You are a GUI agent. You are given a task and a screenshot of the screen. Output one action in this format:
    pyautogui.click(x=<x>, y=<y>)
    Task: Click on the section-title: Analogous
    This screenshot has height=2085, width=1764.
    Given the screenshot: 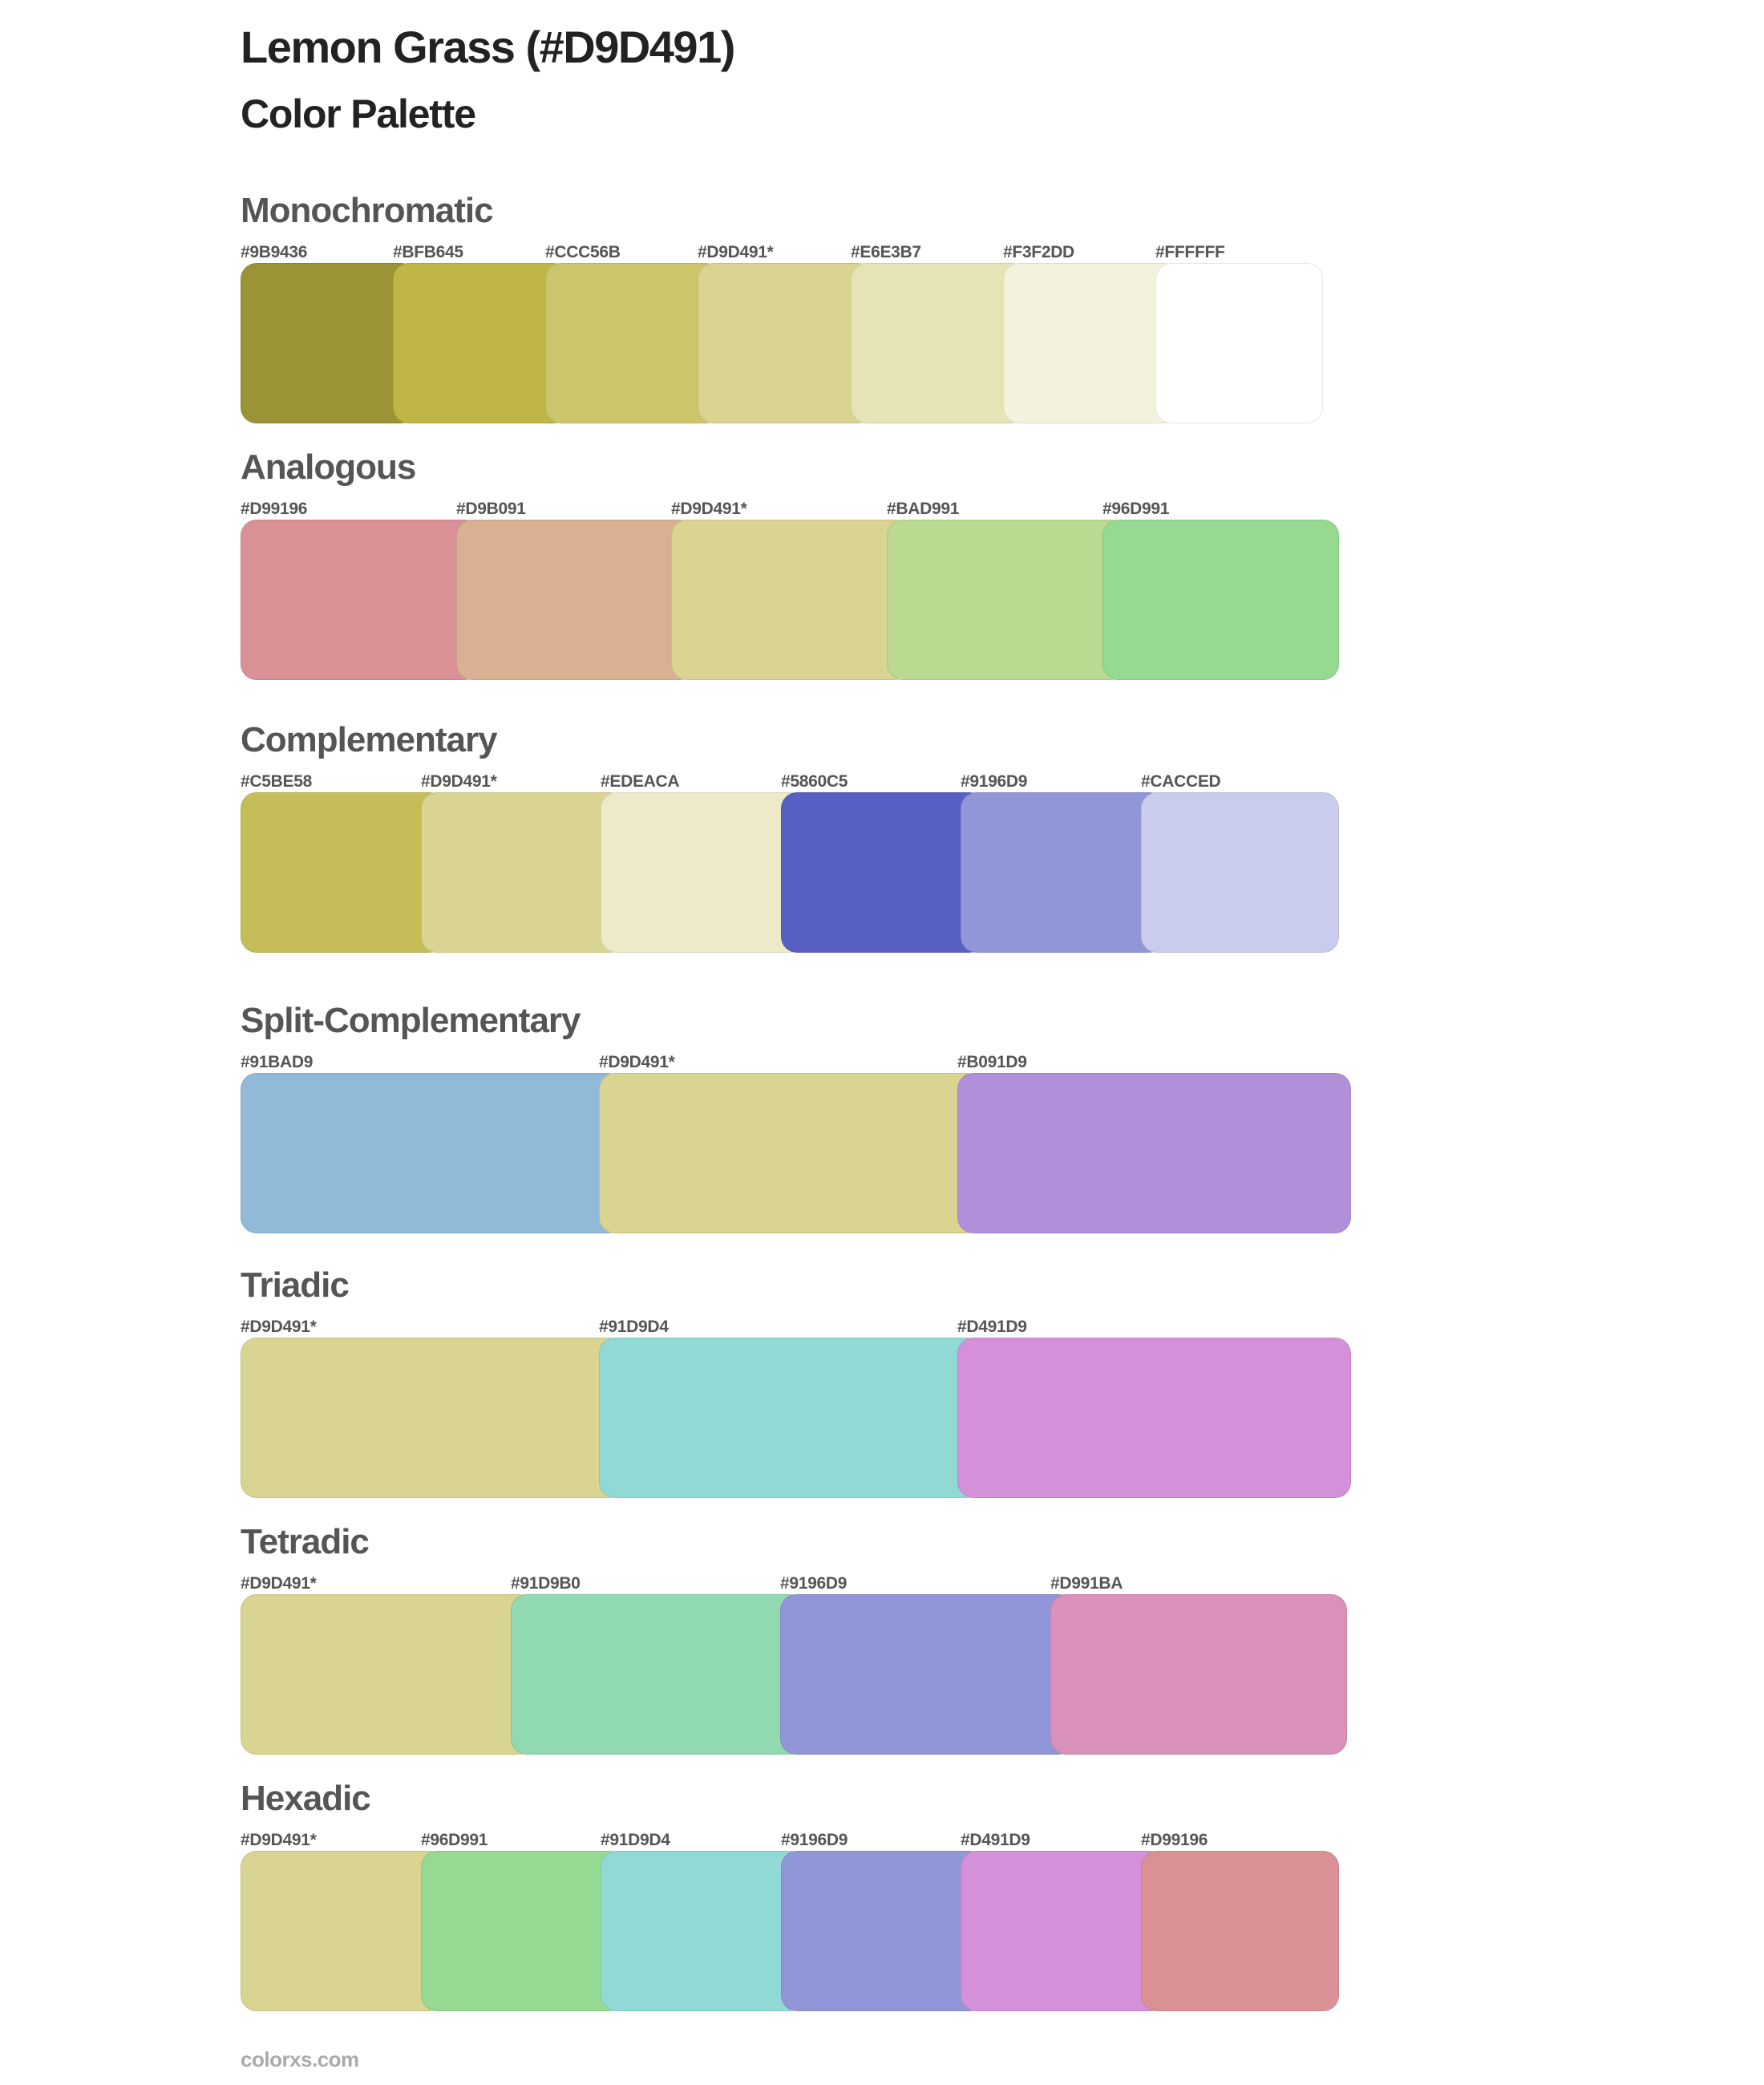 What is the action you would take?
    pyautogui.click(x=328, y=467)
    